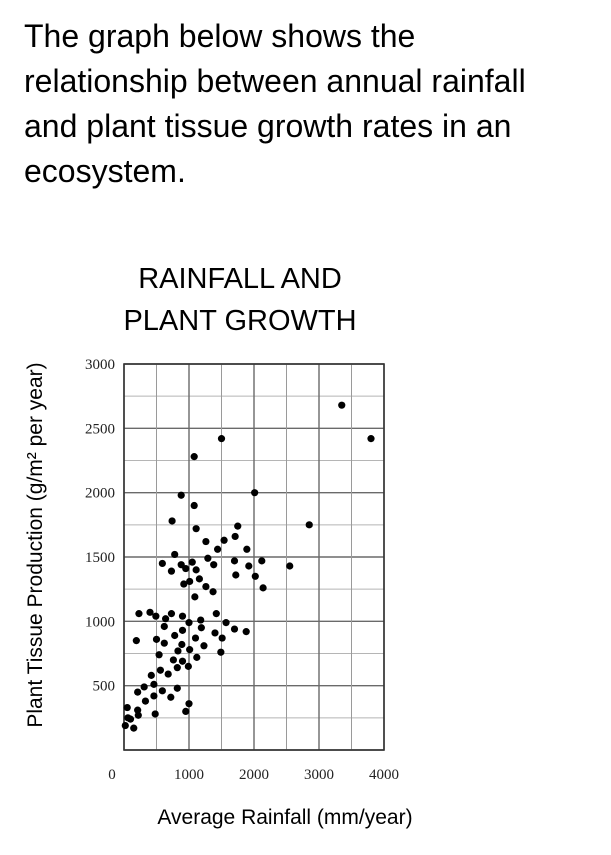  I want to click on y-tick-label: 3000, so click(100, 365).